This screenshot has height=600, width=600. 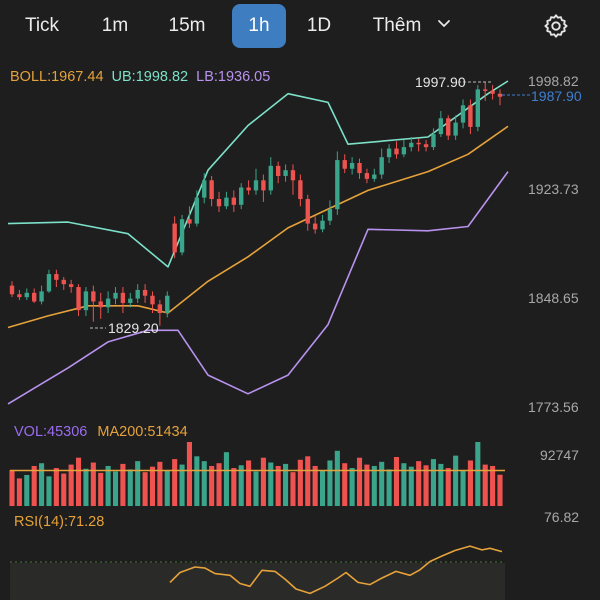 I want to click on tab-more: Thêm, so click(x=397, y=25).